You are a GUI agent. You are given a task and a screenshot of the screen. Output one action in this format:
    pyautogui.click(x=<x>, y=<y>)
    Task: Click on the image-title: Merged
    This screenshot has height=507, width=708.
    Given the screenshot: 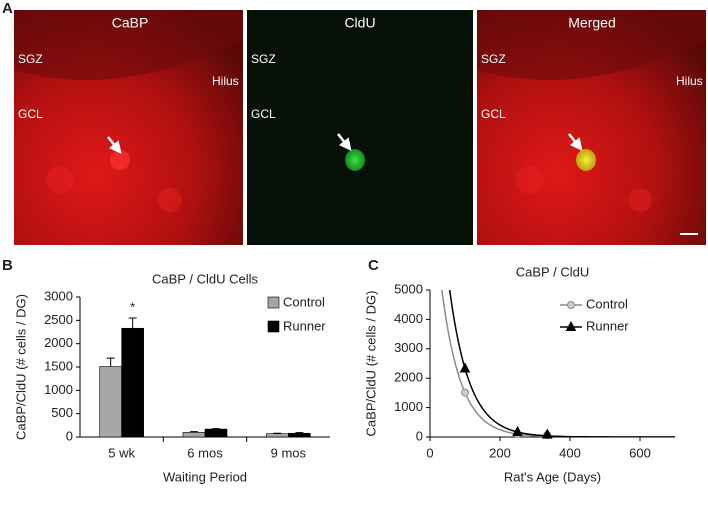 What is the action you would take?
    pyautogui.click(x=591, y=23)
    